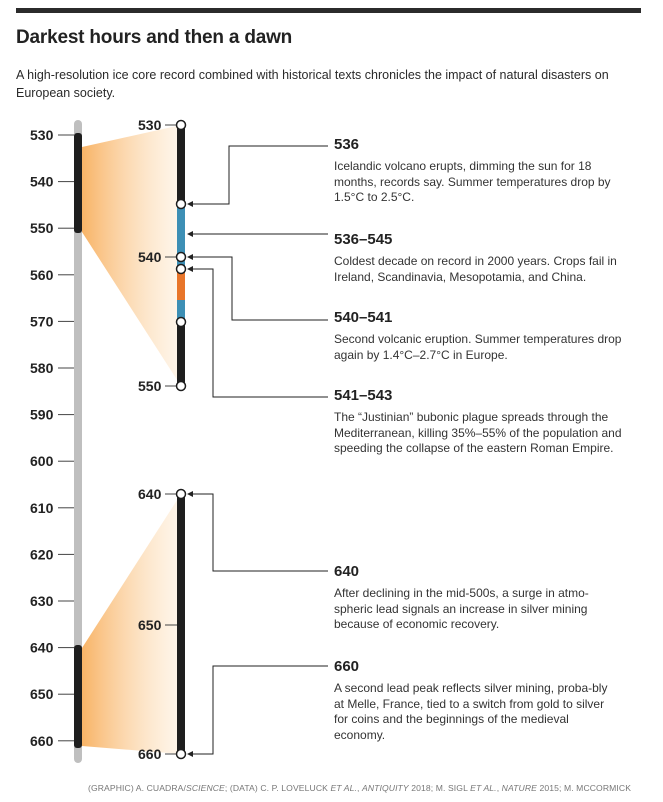 This screenshot has height=802, width=663. I want to click on main-scale-label: 560, so click(42, 275).